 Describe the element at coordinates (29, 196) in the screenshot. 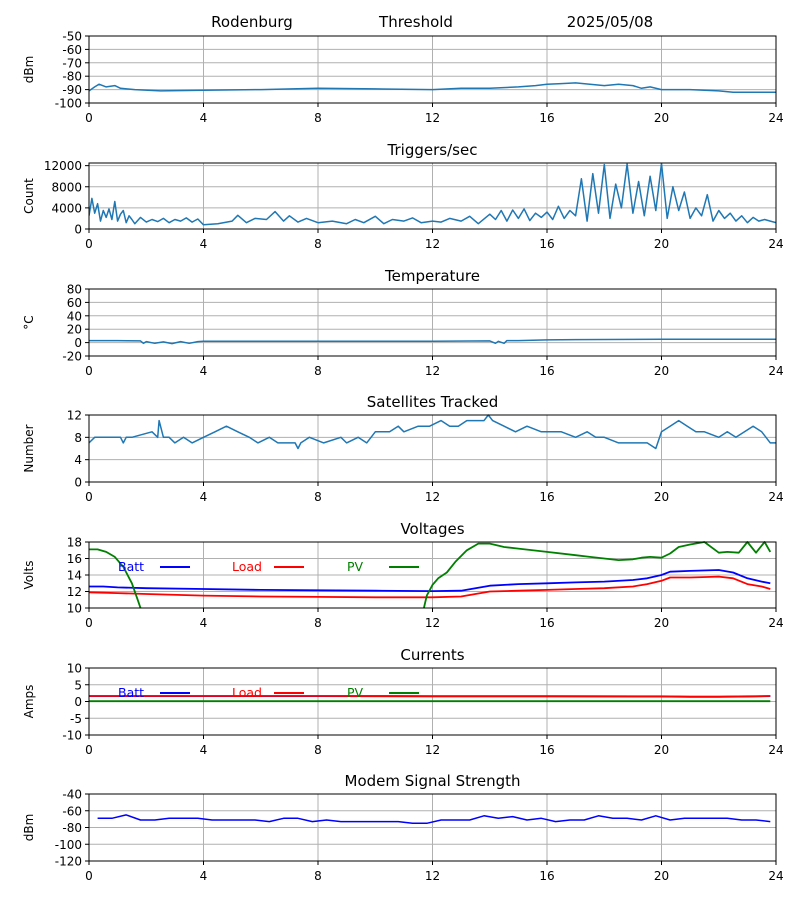

I see `y-axis-label: Count` at that location.